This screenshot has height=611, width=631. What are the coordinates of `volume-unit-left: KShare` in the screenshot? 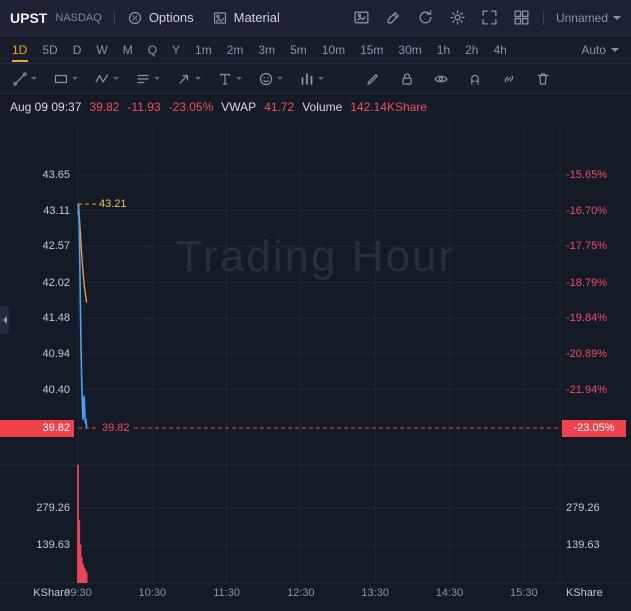 It's located at (51, 593).